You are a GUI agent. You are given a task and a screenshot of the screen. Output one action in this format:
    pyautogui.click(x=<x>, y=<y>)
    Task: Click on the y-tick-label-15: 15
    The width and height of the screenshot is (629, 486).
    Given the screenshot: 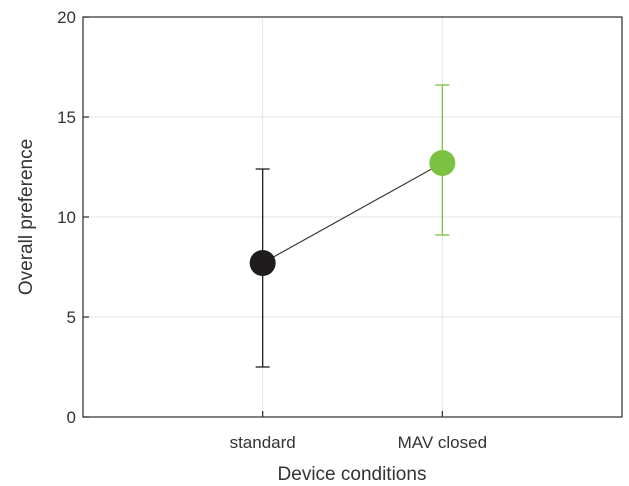 What is the action you would take?
    pyautogui.click(x=66, y=117)
    